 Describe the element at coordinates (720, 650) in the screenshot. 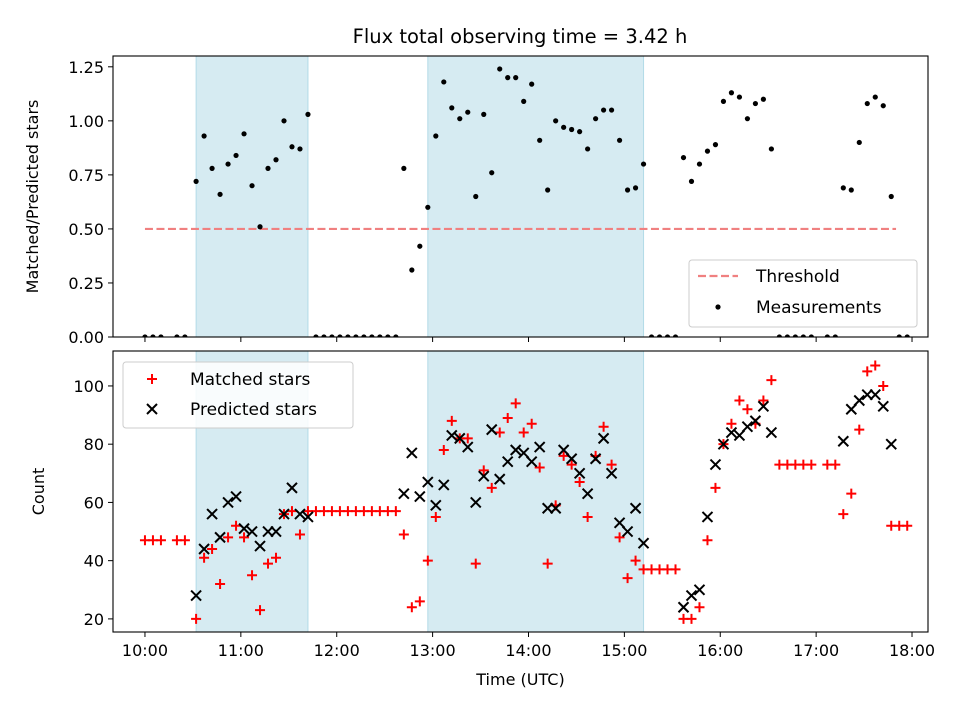

I see `x-tick-label: 16:00` at that location.